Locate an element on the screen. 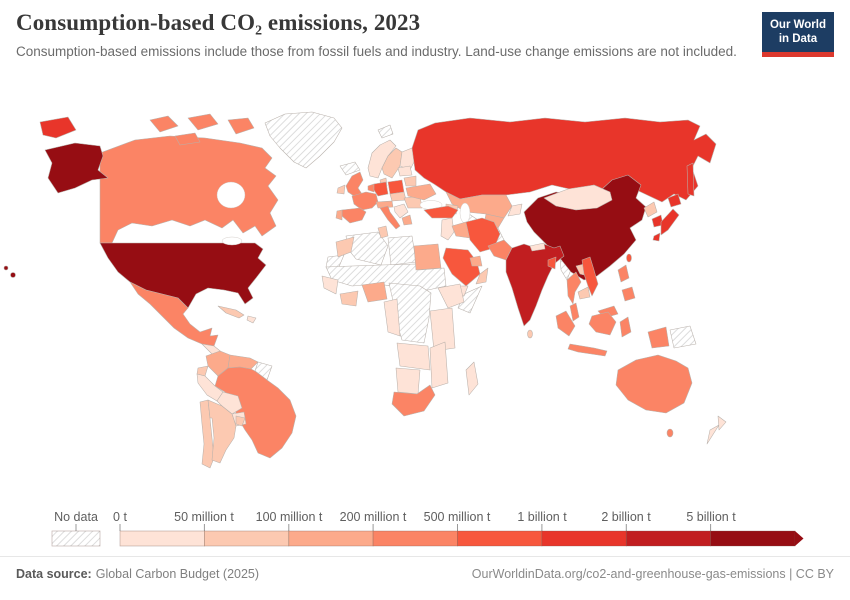  country-norway is located at coordinates (382, 159).